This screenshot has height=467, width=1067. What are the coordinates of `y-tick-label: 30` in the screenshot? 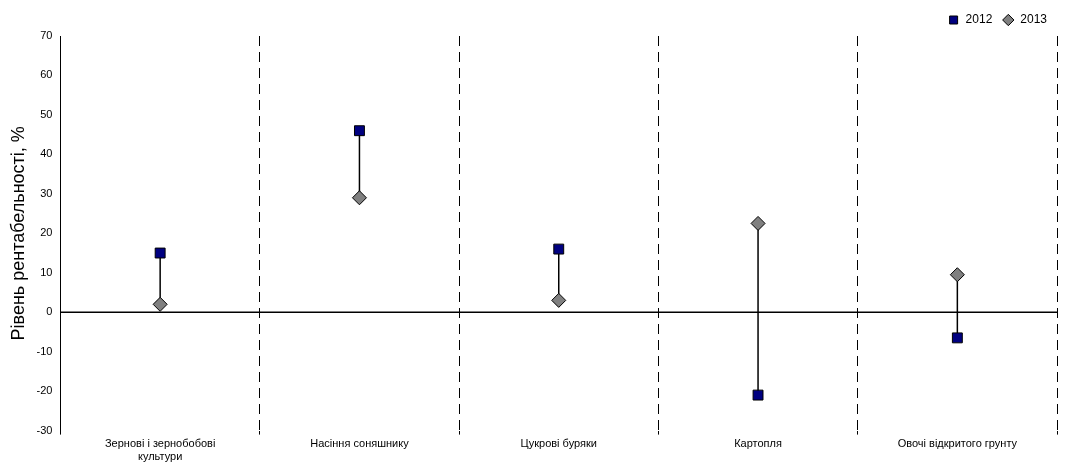 It's located at (46, 192).